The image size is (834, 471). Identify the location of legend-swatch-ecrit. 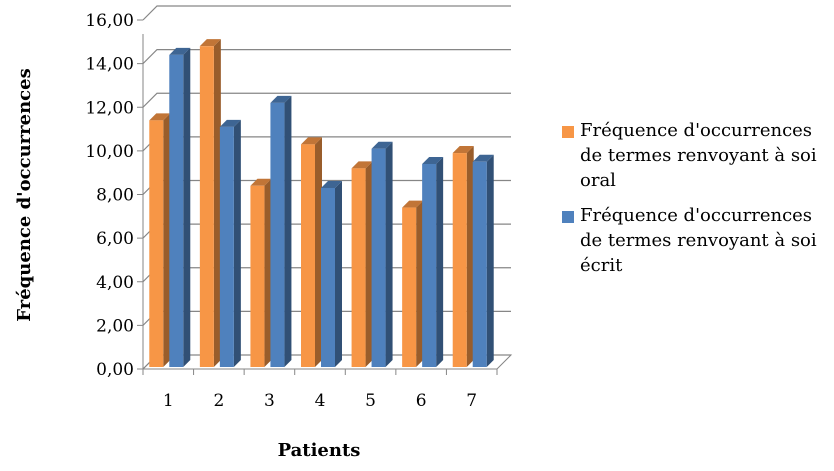
(568, 217).